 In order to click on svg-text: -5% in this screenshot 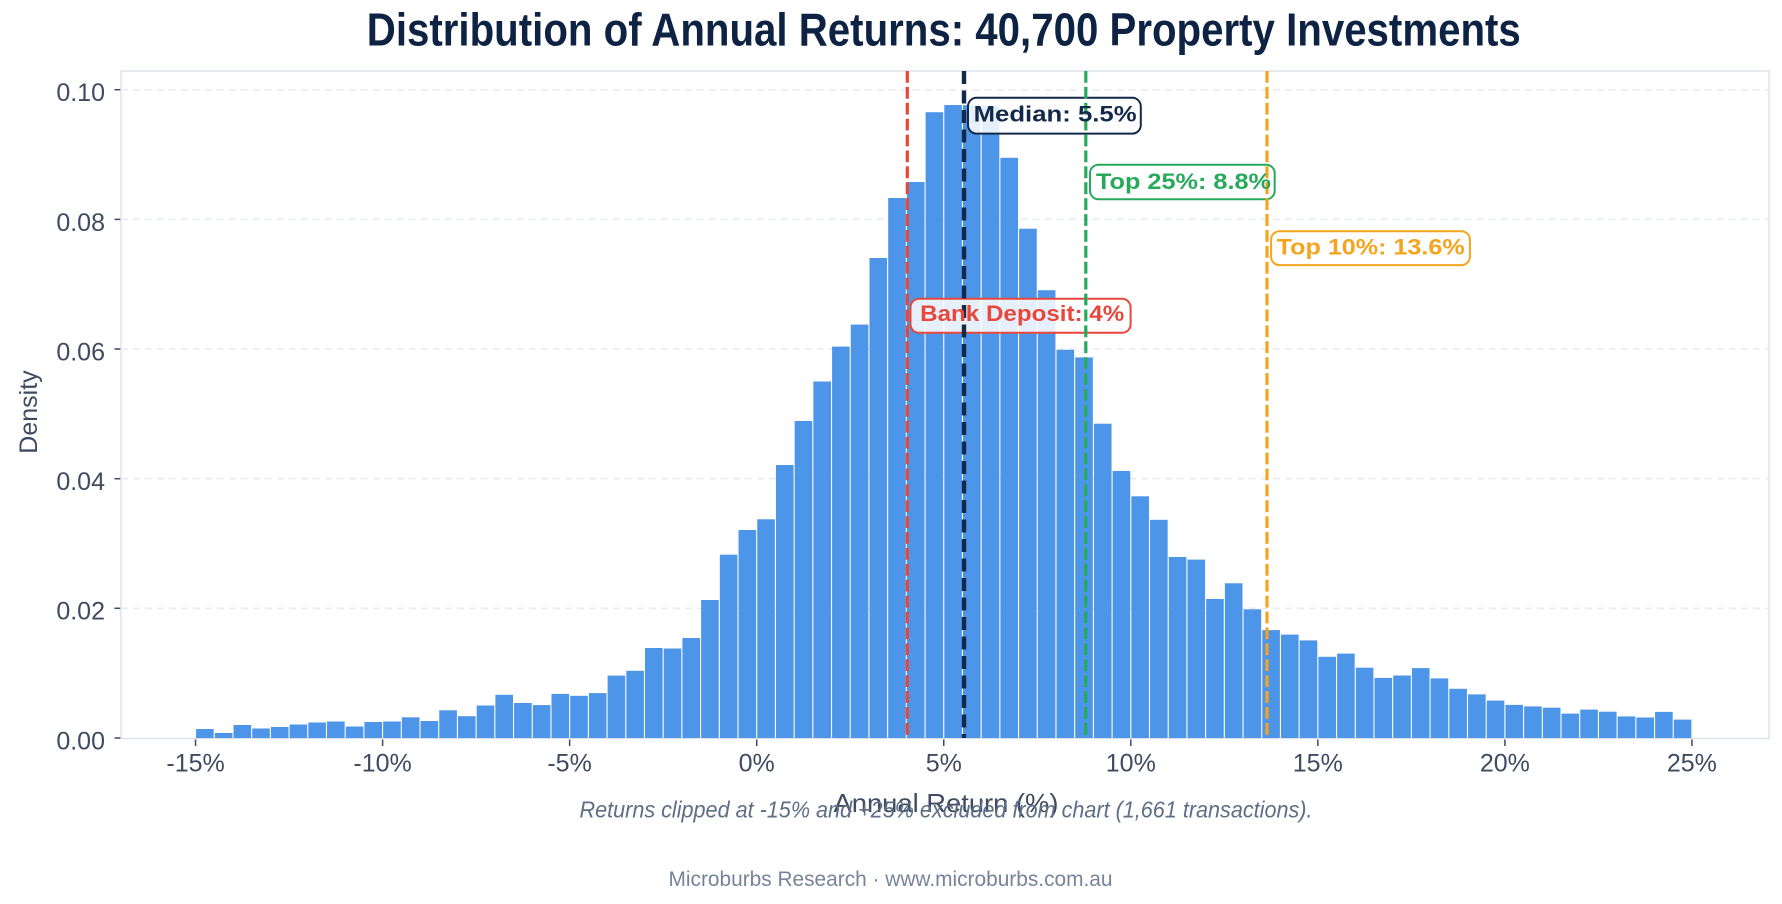, I will do `click(569, 764)`.